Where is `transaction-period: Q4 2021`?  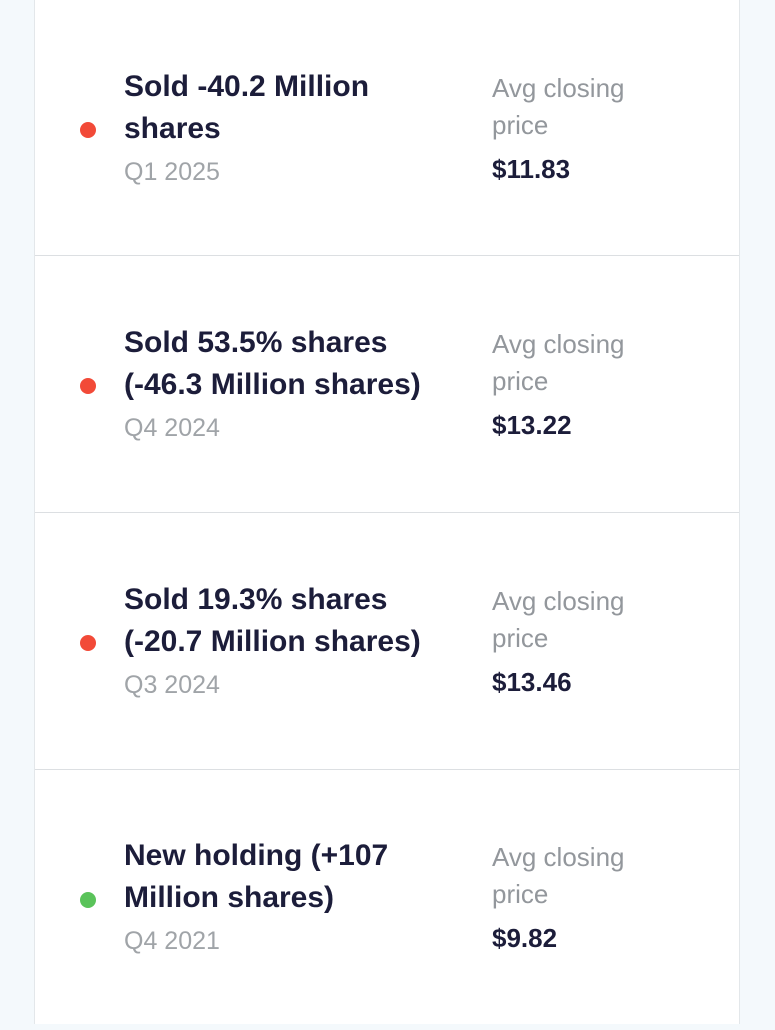 transaction-period: Q4 2021 is located at coordinates (172, 941).